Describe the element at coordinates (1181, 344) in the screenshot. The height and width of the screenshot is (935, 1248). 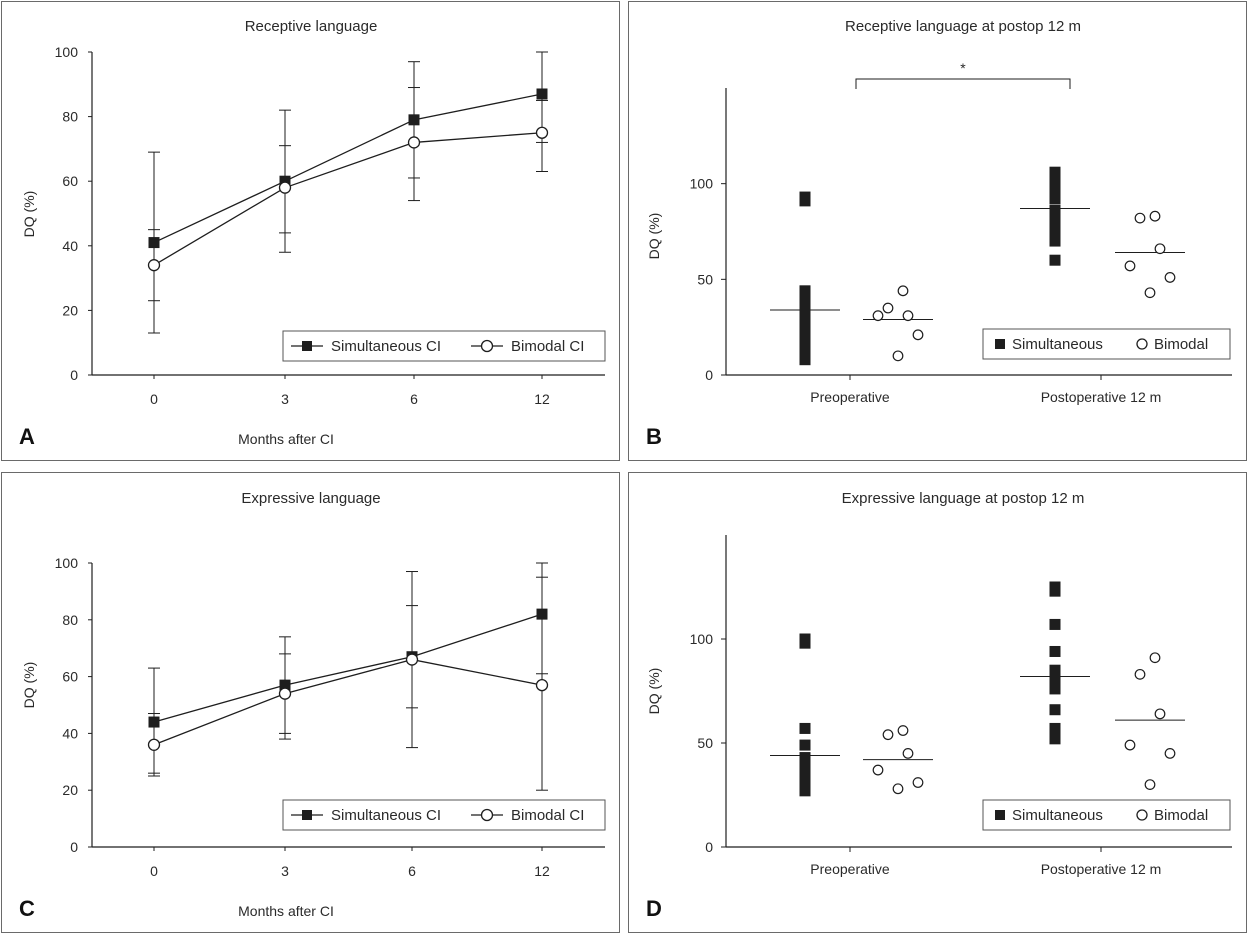
I see `legend-label: Bimodal` at that location.